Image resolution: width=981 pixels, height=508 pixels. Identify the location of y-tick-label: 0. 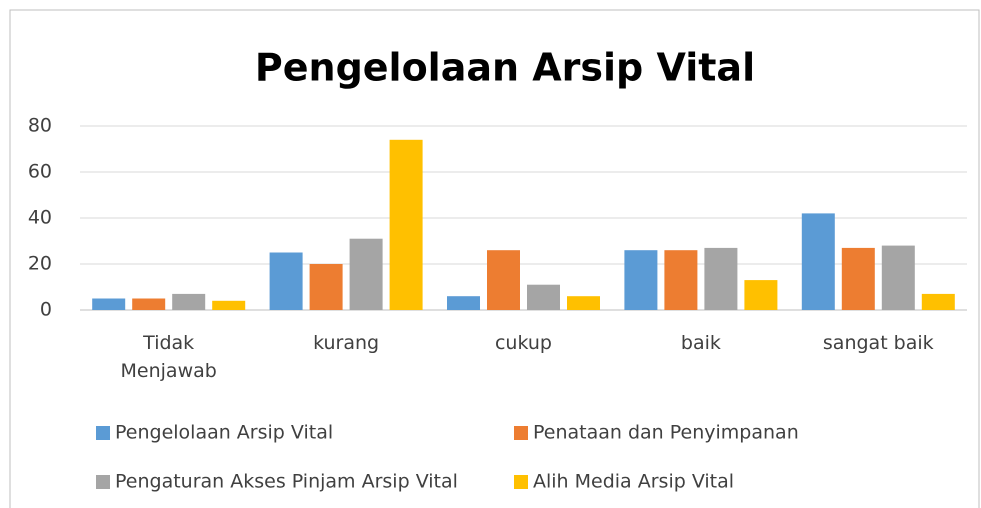
(46, 310).